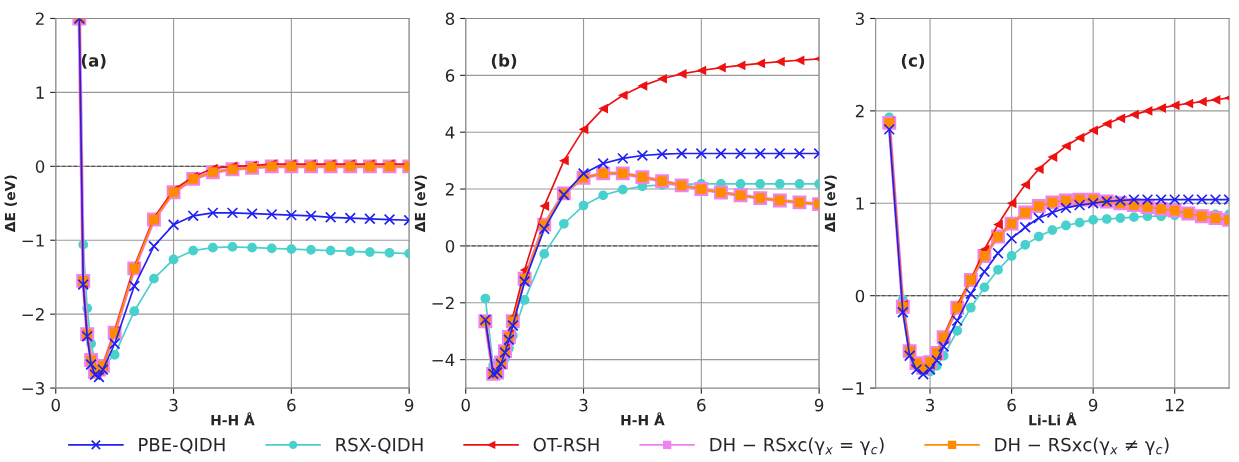  I want to click on annotation: (c), so click(913, 61).